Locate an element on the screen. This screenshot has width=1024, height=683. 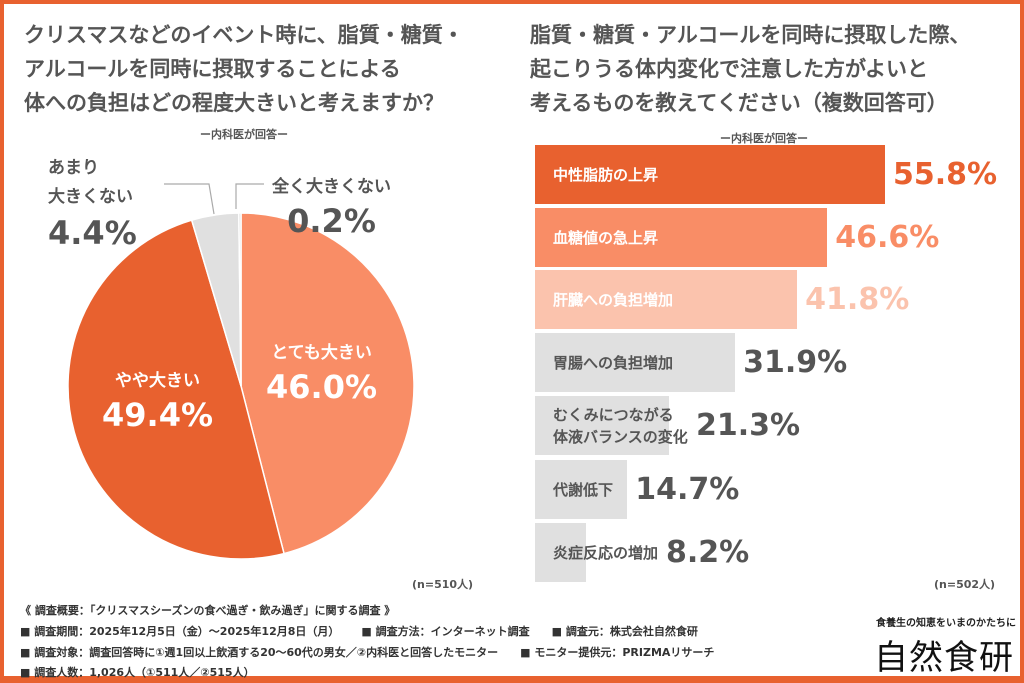
bar-category: 血糖値の急上昇 is located at coordinates (606, 237).